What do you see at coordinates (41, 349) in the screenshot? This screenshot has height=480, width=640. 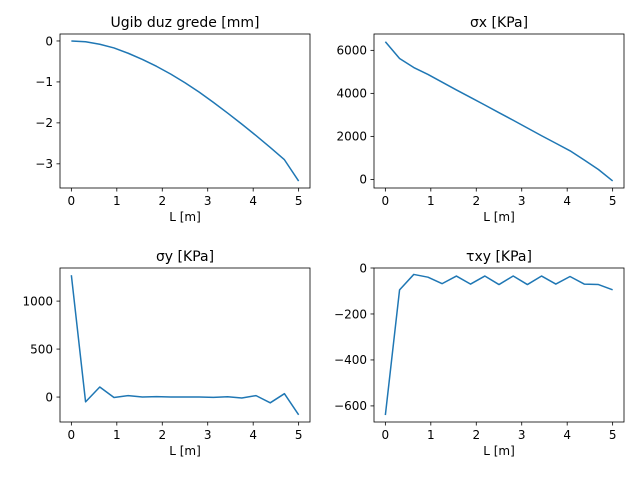 I see `y-tick-label: 500` at bounding box center [41, 349].